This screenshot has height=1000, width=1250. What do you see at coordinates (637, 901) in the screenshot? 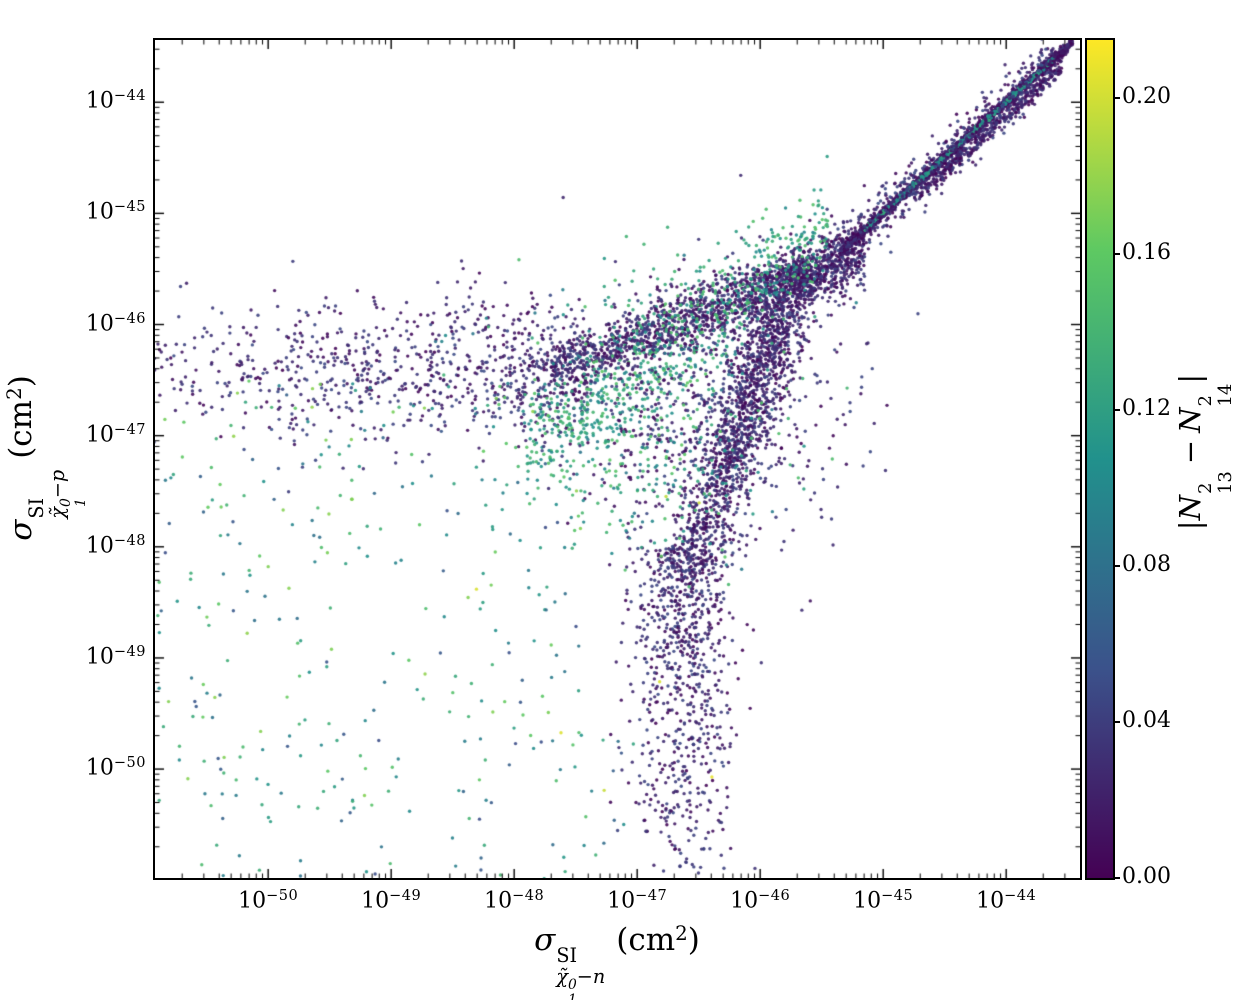
I see `x-tick-label: 10−47` at bounding box center [637, 901].